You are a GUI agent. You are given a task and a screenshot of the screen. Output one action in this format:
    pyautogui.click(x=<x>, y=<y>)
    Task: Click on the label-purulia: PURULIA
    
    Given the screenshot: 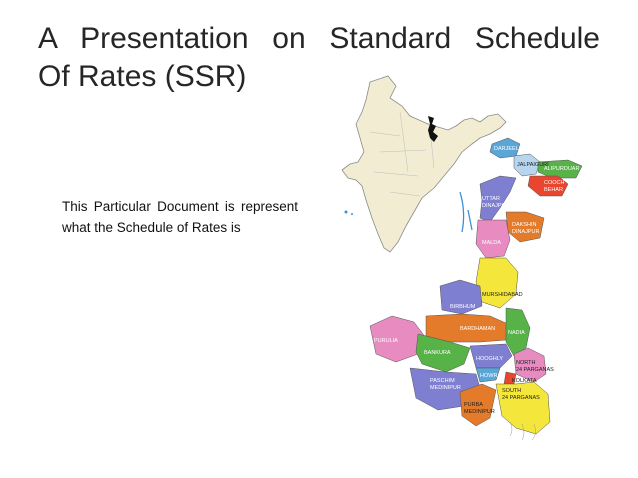 What is the action you would take?
    pyautogui.click(x=386, y=341)
    